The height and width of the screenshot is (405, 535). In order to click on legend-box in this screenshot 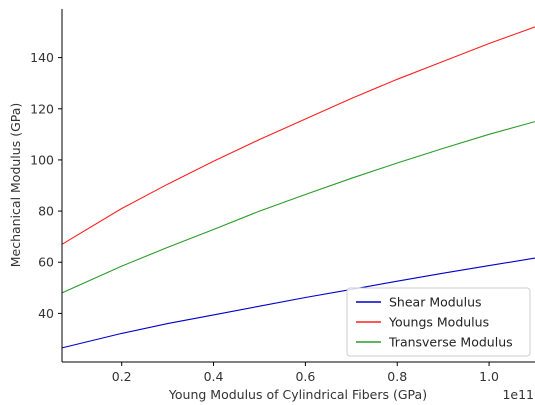, I will do `click(438, 322)`.